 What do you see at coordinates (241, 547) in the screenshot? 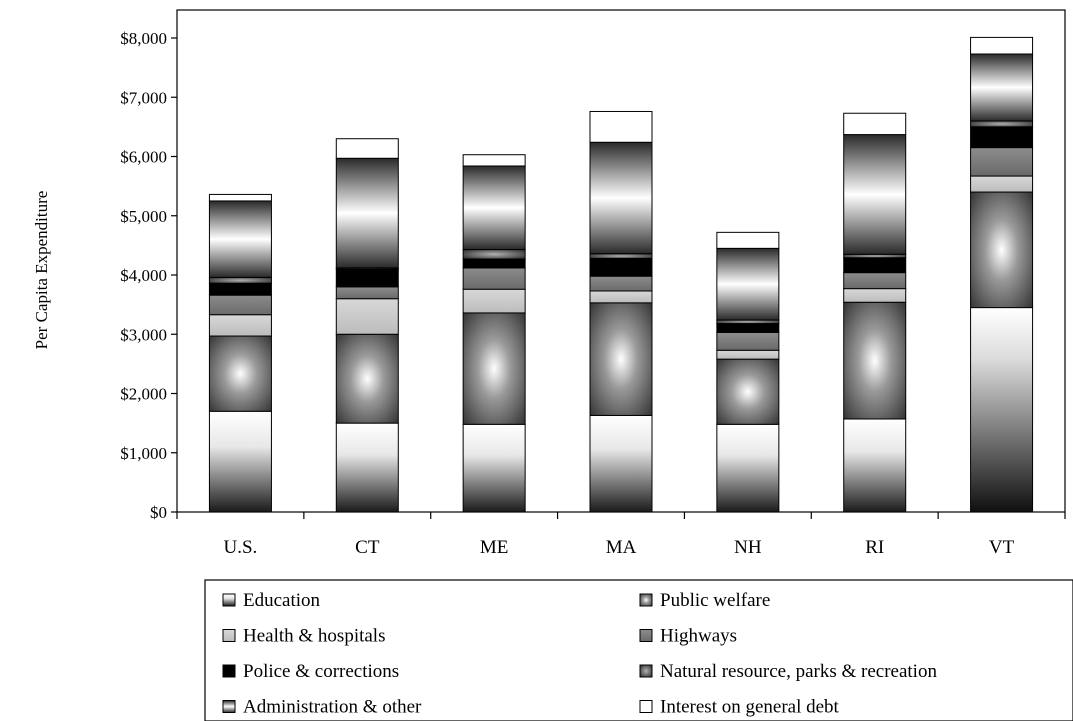
I see `x-tick-label: U.S.` at bounding box center [241, 547].